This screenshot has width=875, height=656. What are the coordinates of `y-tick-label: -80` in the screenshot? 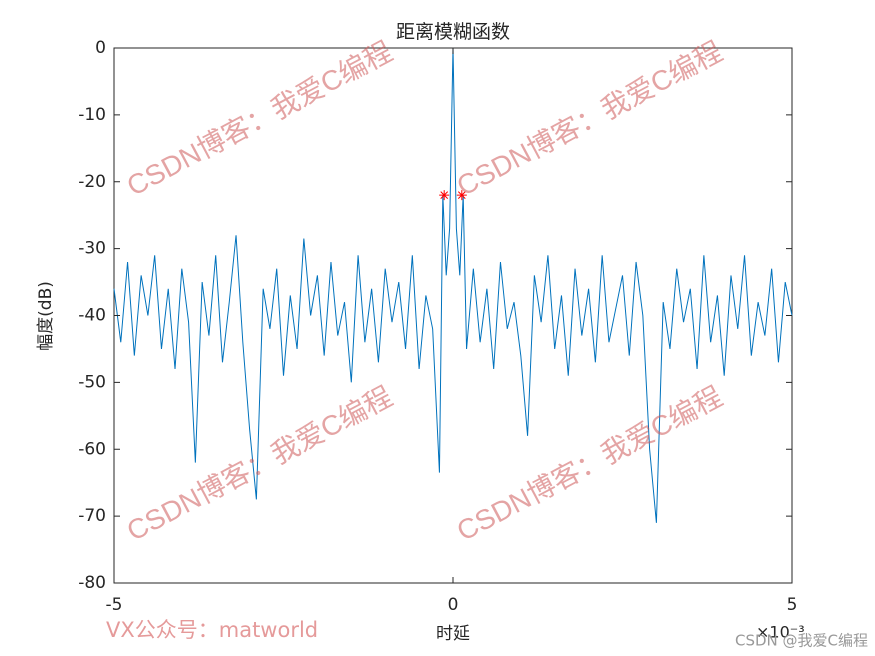 It's located at (92, 583).